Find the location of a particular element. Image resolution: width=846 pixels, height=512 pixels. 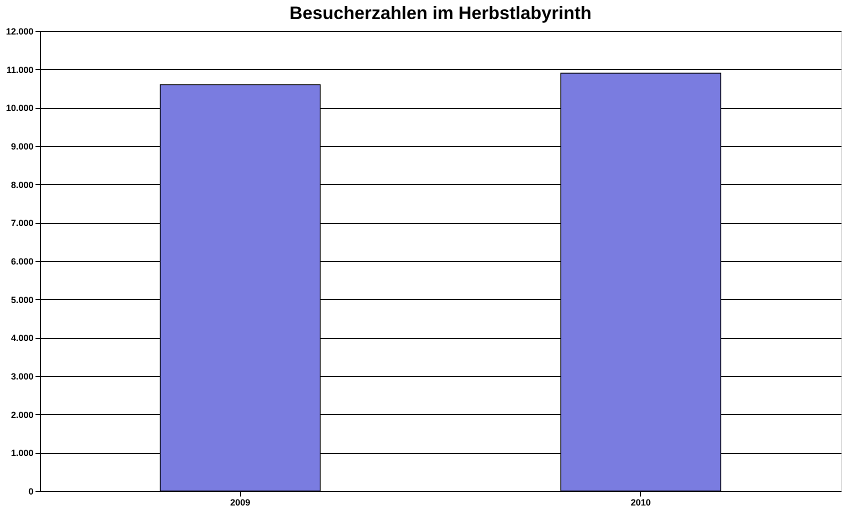

x-tick-label: 2009 is located at coordinates (240, 503).